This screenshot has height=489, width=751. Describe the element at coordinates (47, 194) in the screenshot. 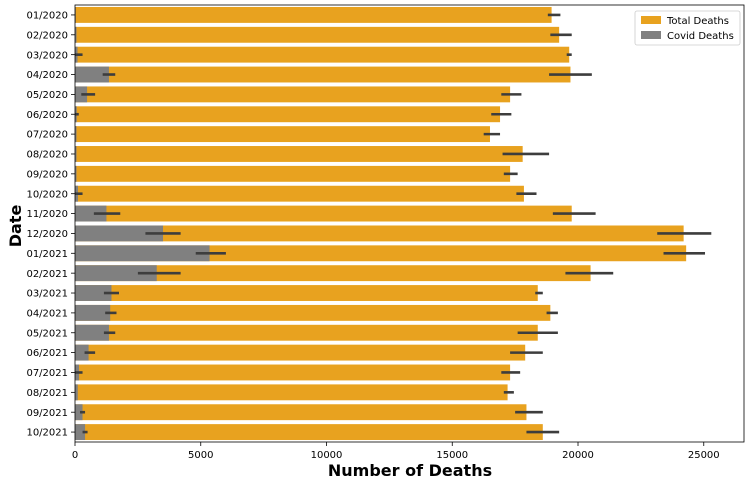

I see `y-tick-label: 10/2020` at that location.